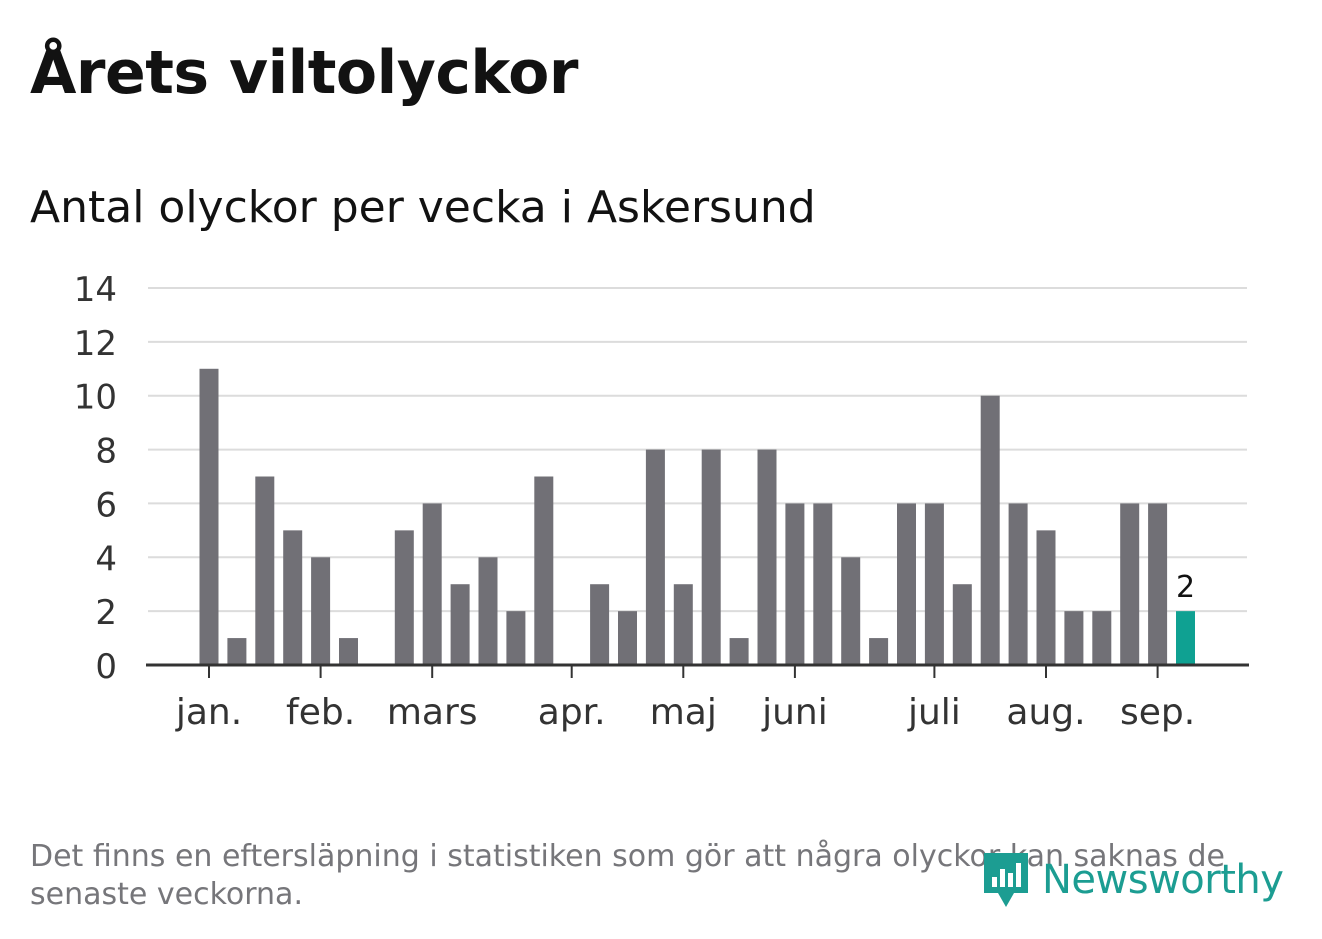  What do you see at coordinates (106, 505) in the screenshot?
I see `y-tick-label: 6` at bounding box center [106, 505].